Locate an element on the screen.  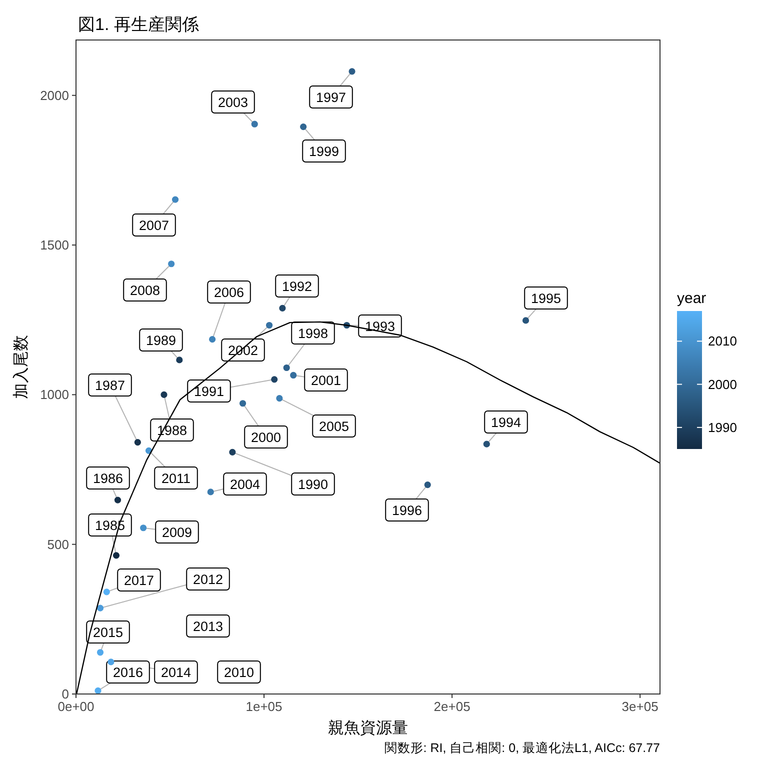
annotation: 2006 is located at coordinates (229, 292).